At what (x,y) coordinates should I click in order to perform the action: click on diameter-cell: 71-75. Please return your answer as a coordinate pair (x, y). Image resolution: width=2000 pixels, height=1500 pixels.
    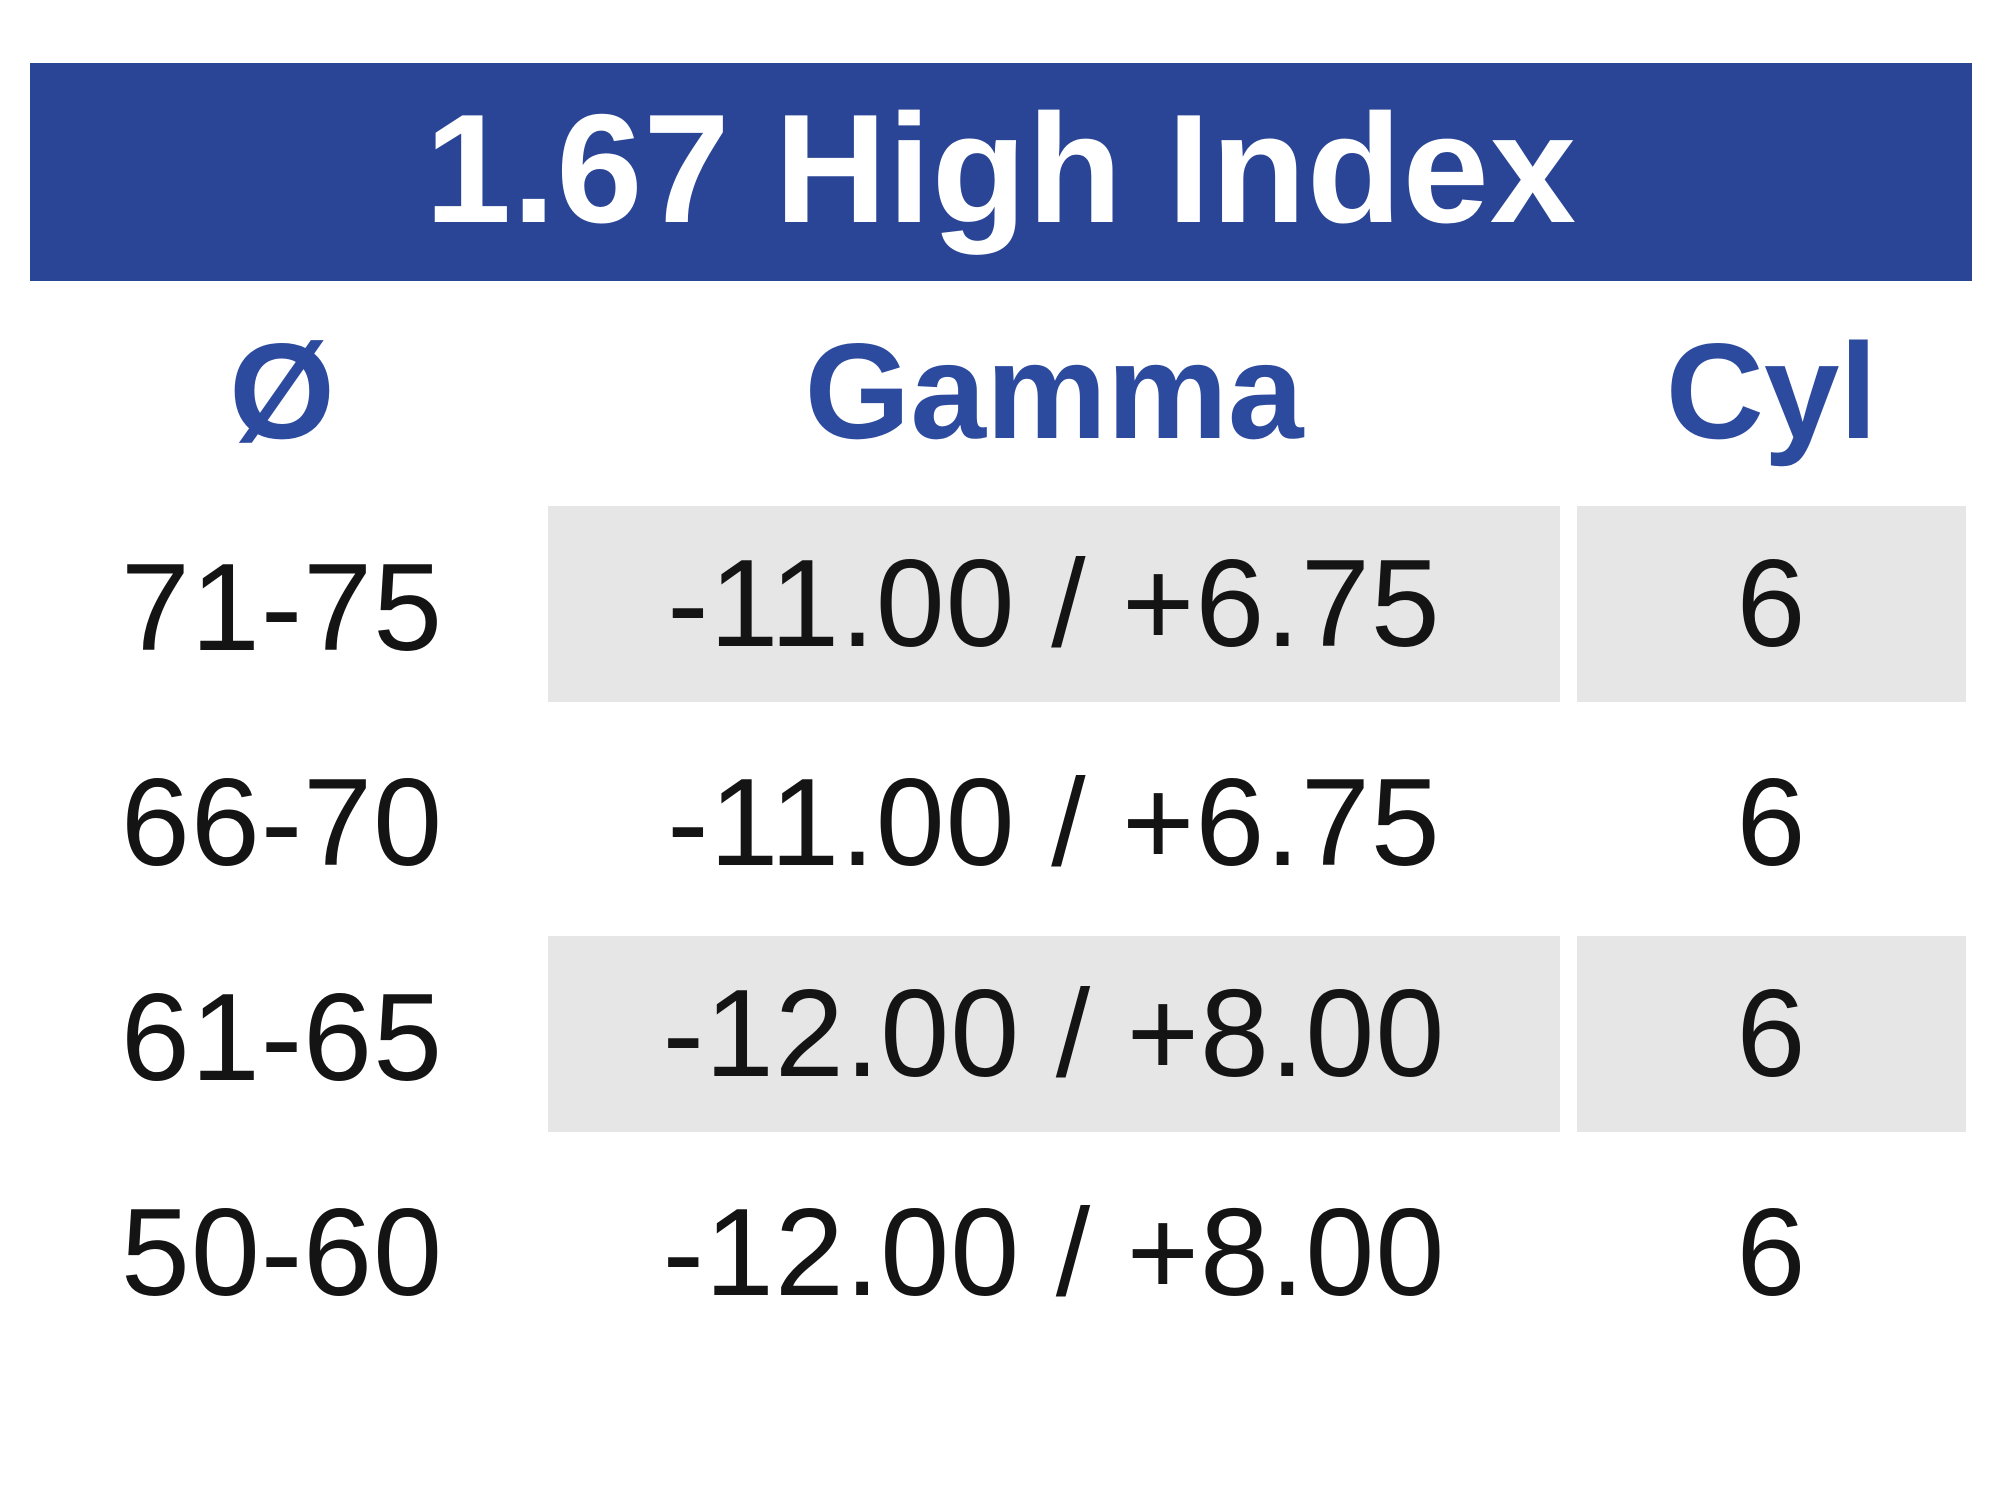
    Looking at the image, I should click on (282, 607).